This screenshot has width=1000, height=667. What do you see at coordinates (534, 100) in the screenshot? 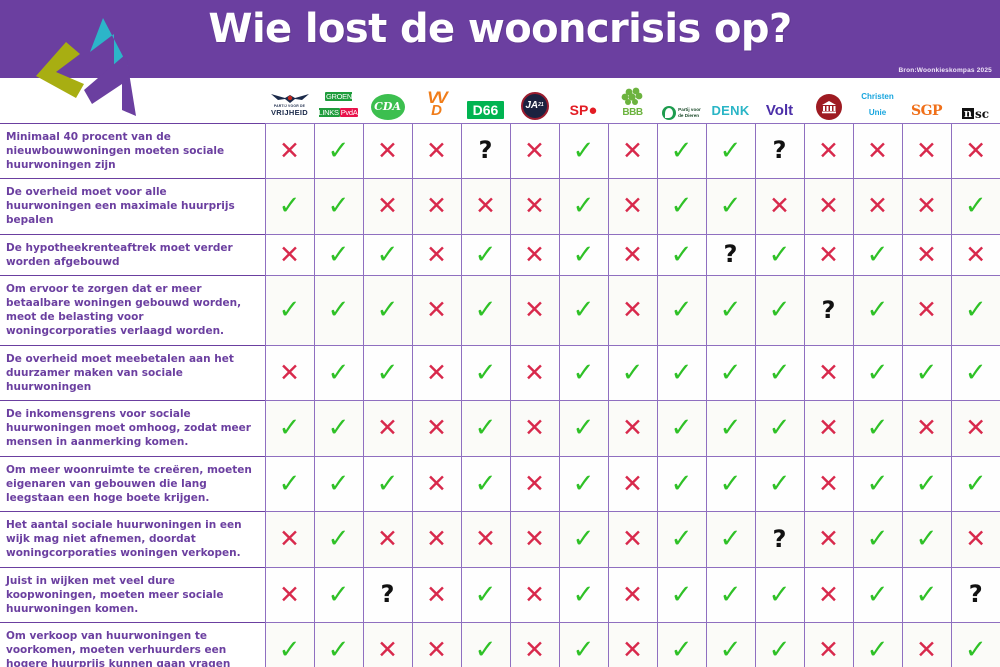
I see `party-header-ja21: JA 21` at bounding box center [534, 100].